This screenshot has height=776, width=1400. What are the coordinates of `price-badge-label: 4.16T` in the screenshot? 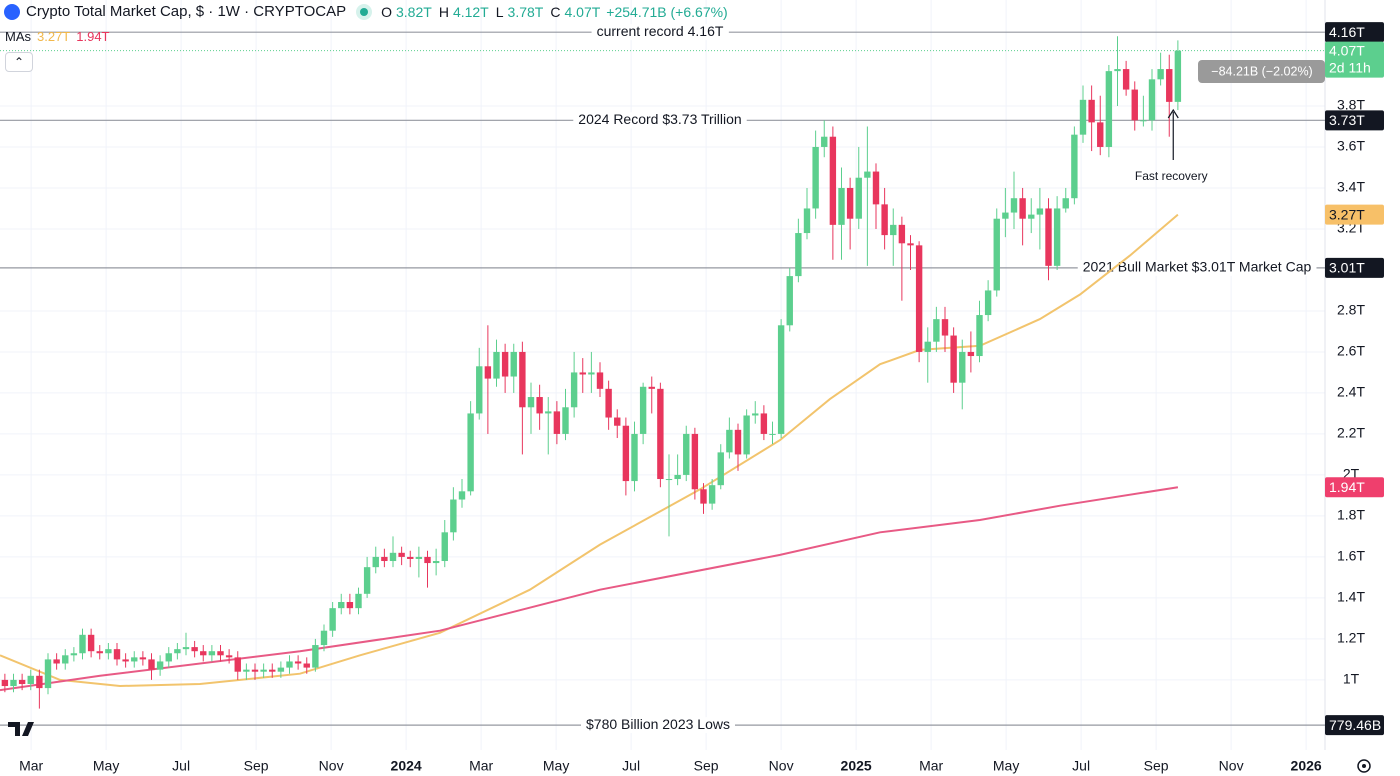 It's located at (1347, 32).